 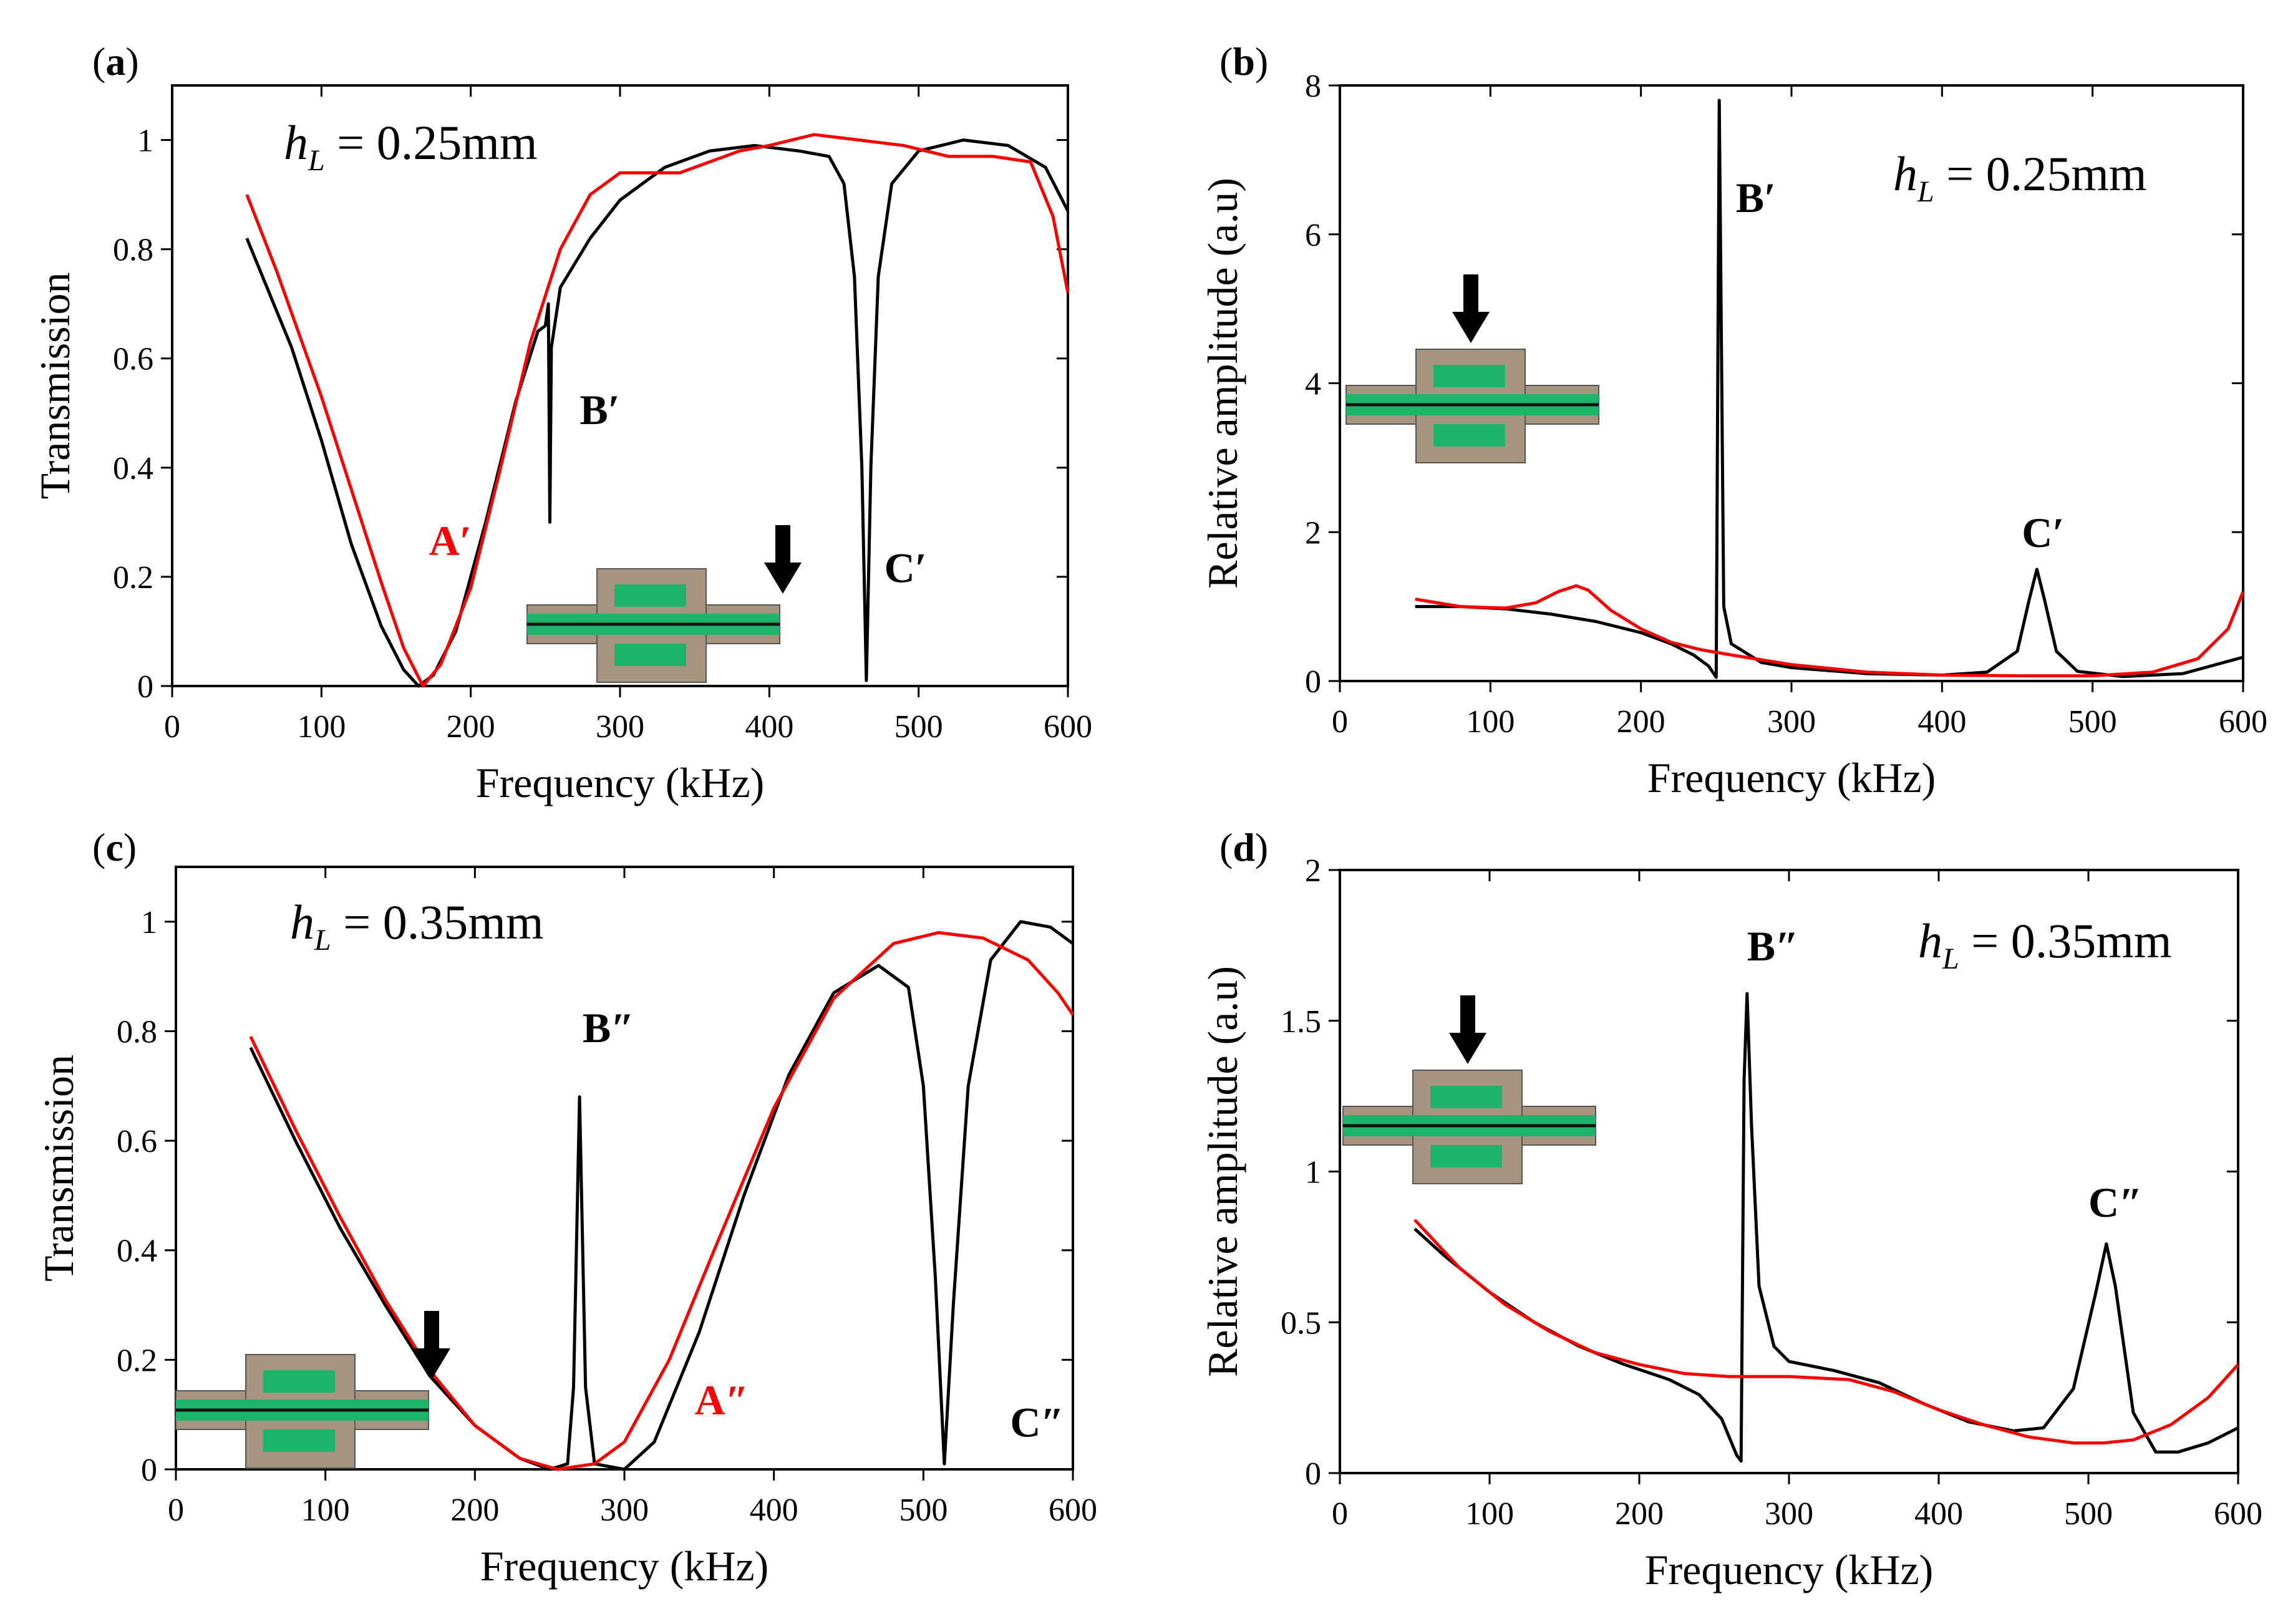 I want to click on panel-label: (a), so click(x=115, y=61).